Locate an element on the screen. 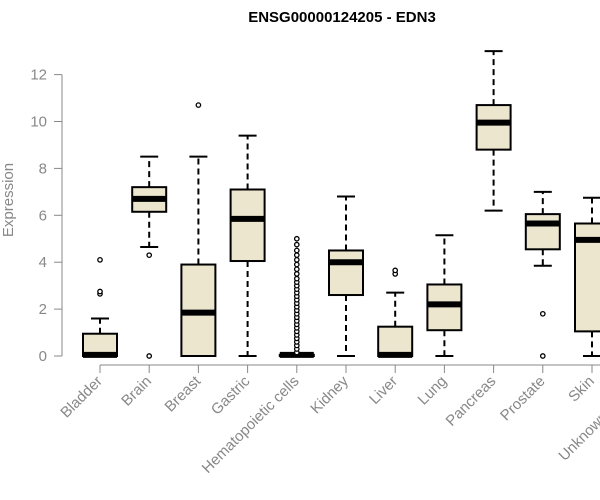 Image resolution: width=600 pixels, height=500 pixels. y-tick-label: 10 is located at coordinates (38, 122).